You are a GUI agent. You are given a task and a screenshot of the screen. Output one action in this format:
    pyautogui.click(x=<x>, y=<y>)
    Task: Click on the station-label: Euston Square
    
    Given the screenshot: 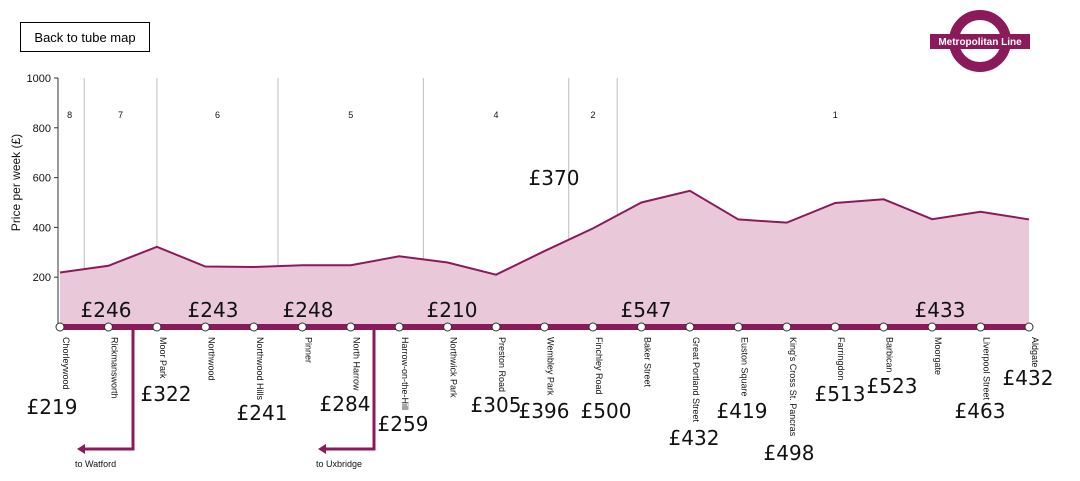 What is the action you would take?
    pyautogui.click(x=744, y=367)
    